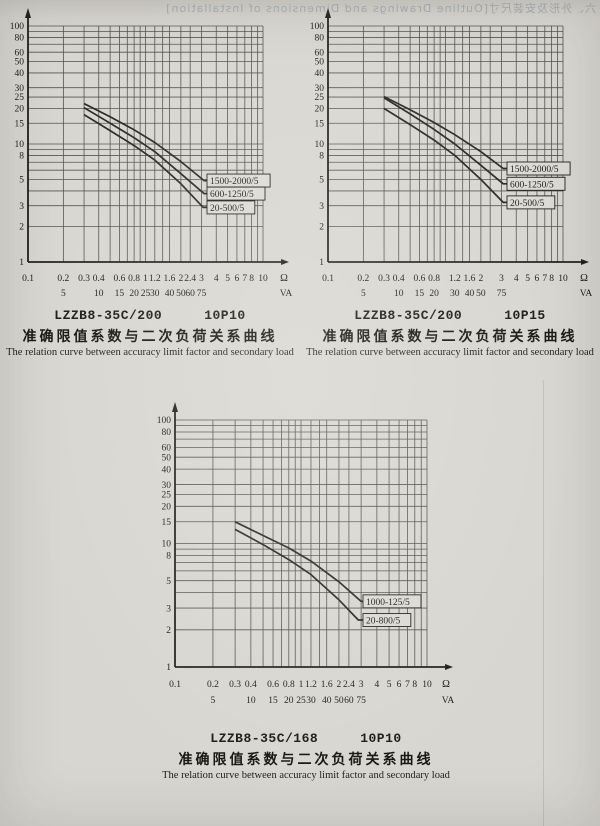 Image resolution: width=600 pixels, height=826 pixels. Describe the element at coordinates (388, 603) in the screenshot. I see `curve-label: 1000-125/5` at that location.